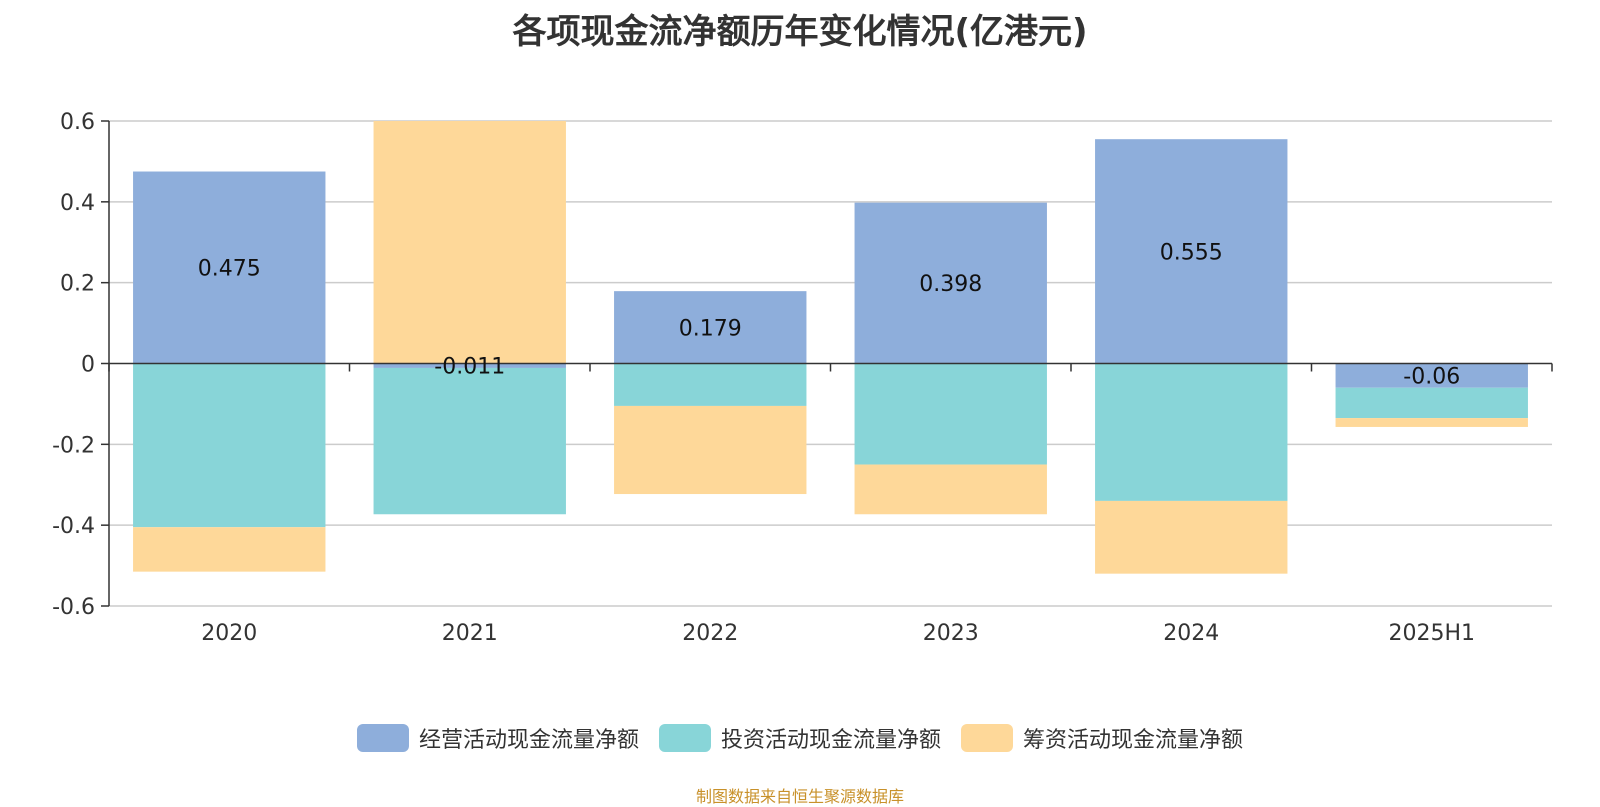  Describe the element at coordinates (73, 607) in the screenshot. I see `y-tick-label: -0.6` at that location.